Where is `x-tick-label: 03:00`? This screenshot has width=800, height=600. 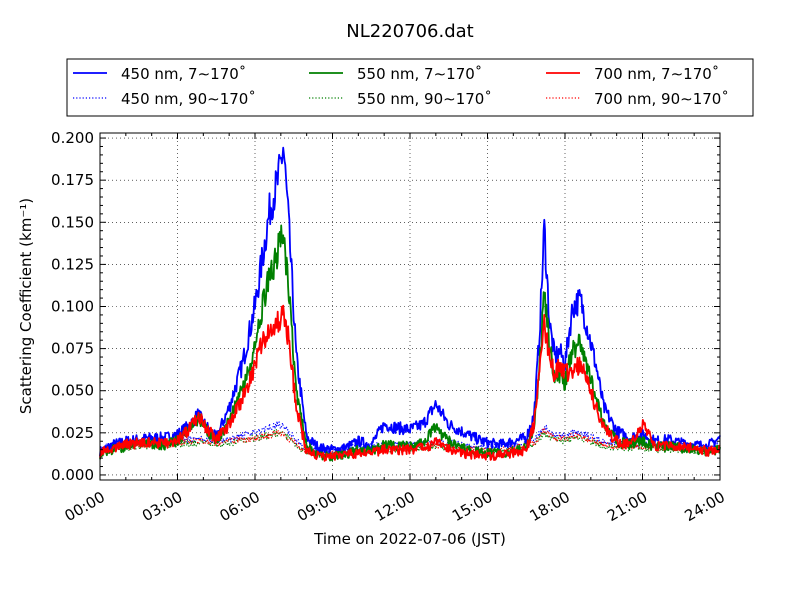 x-tick-label: 03:00 is located at coordinates (162, 506).